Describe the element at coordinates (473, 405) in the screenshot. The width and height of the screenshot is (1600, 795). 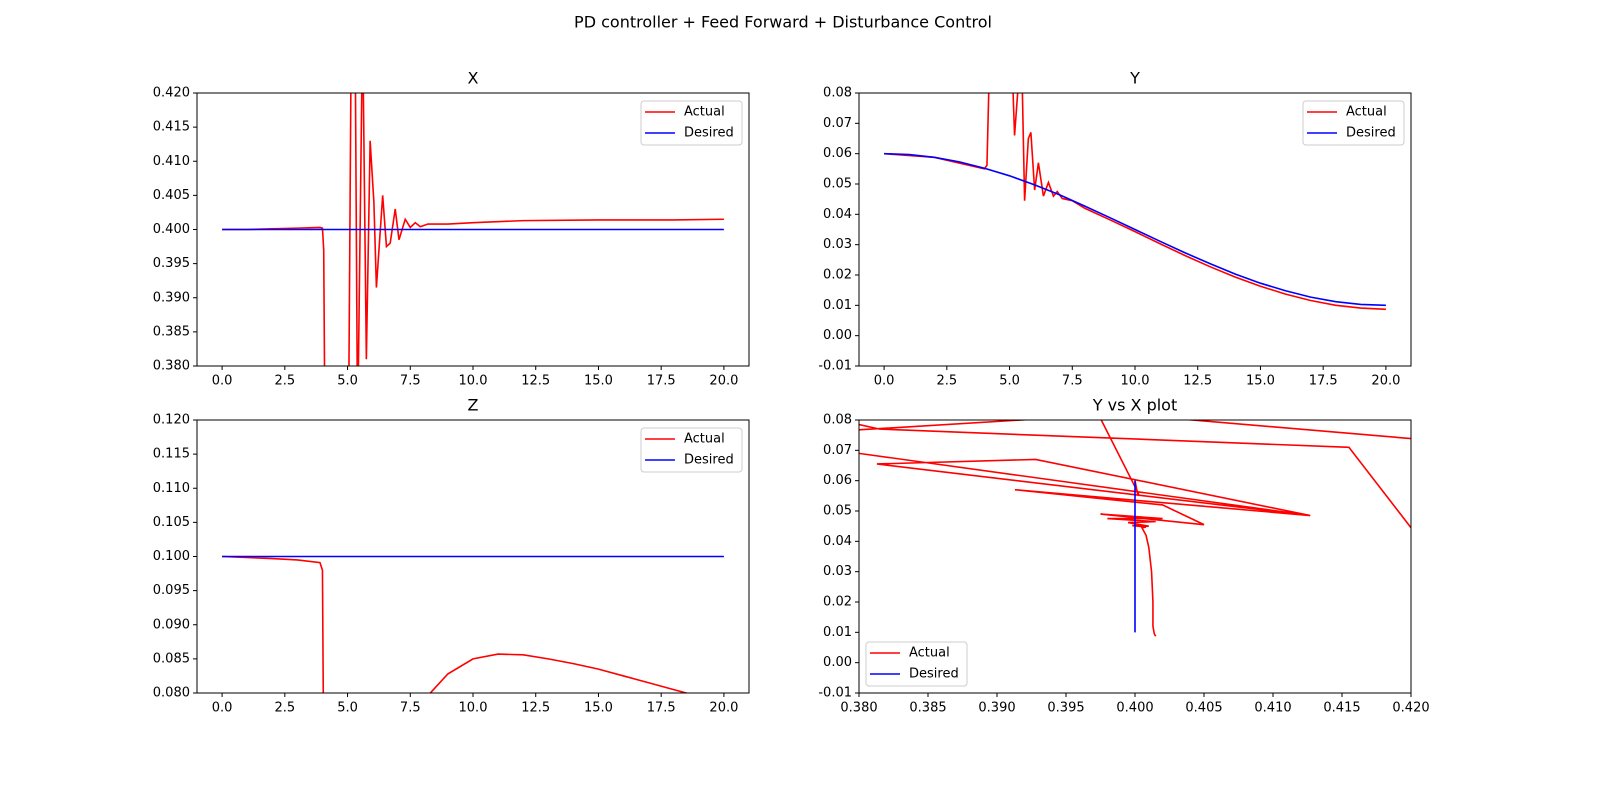
I see `axes-title: Z` at that location.